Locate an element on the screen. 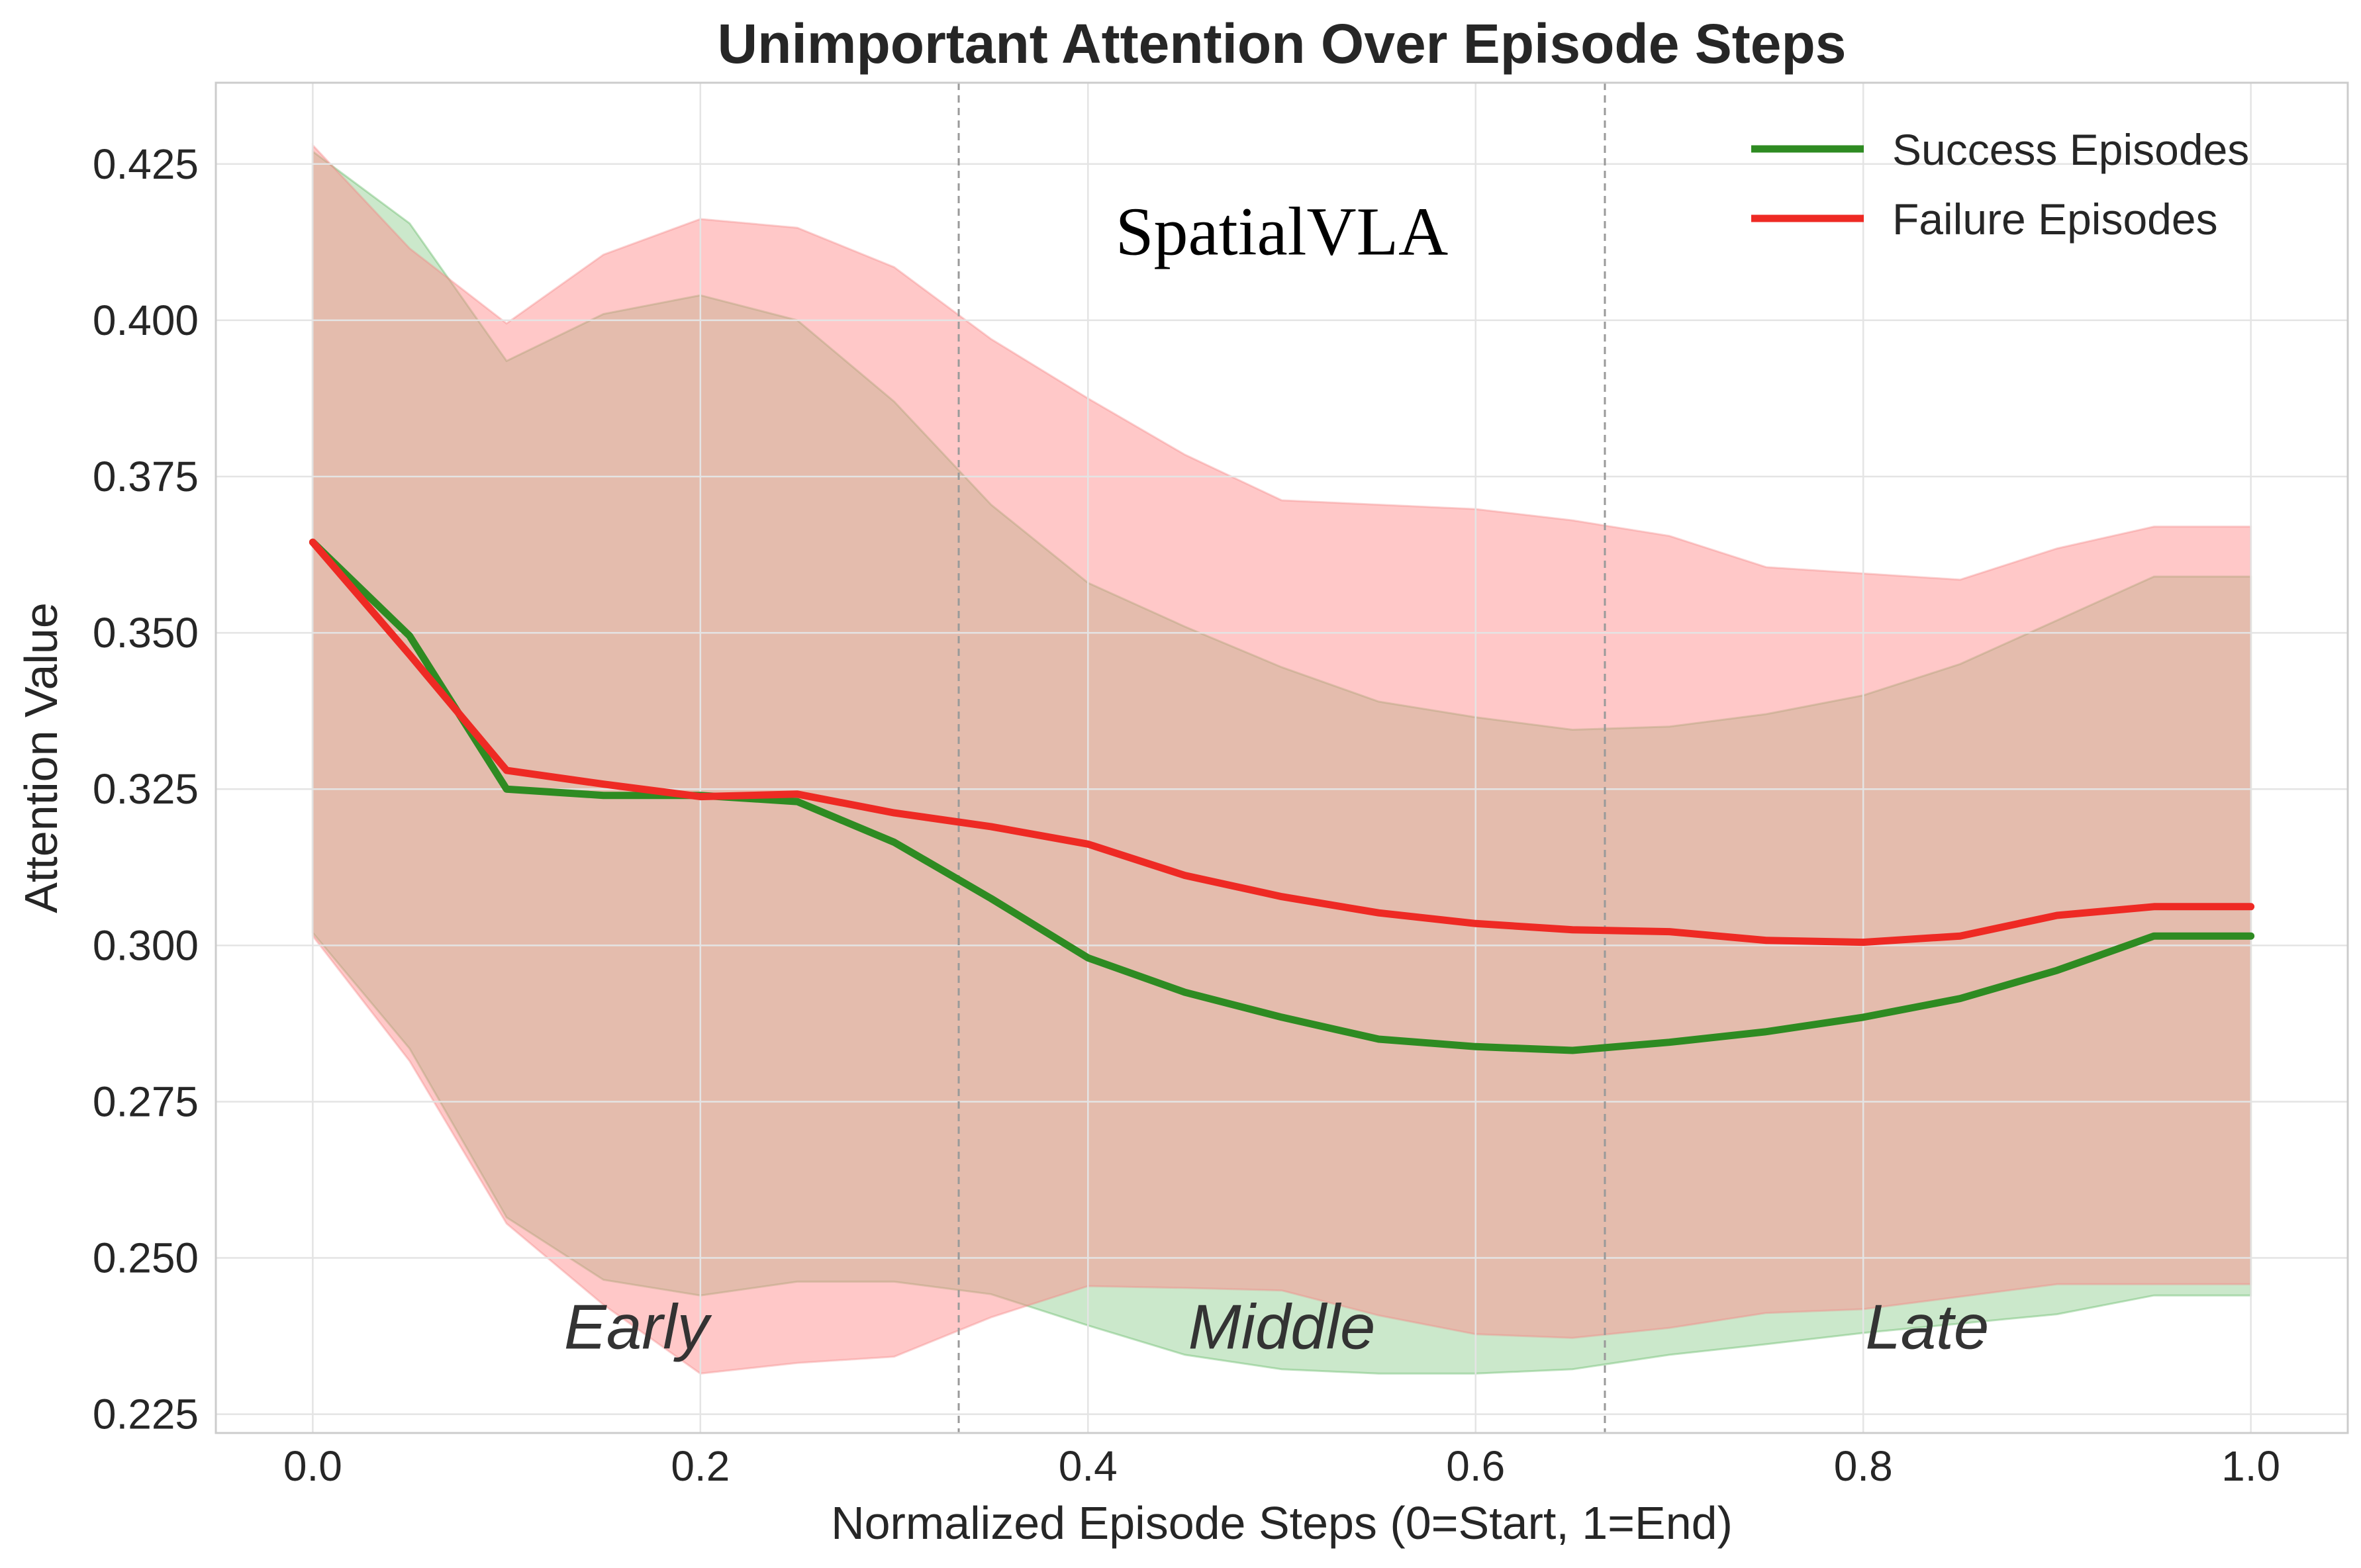 The height and width of the screenshot is (1568, 2361). model-name-annotation: SpatialVLA is located at coordinates (1282, 232).